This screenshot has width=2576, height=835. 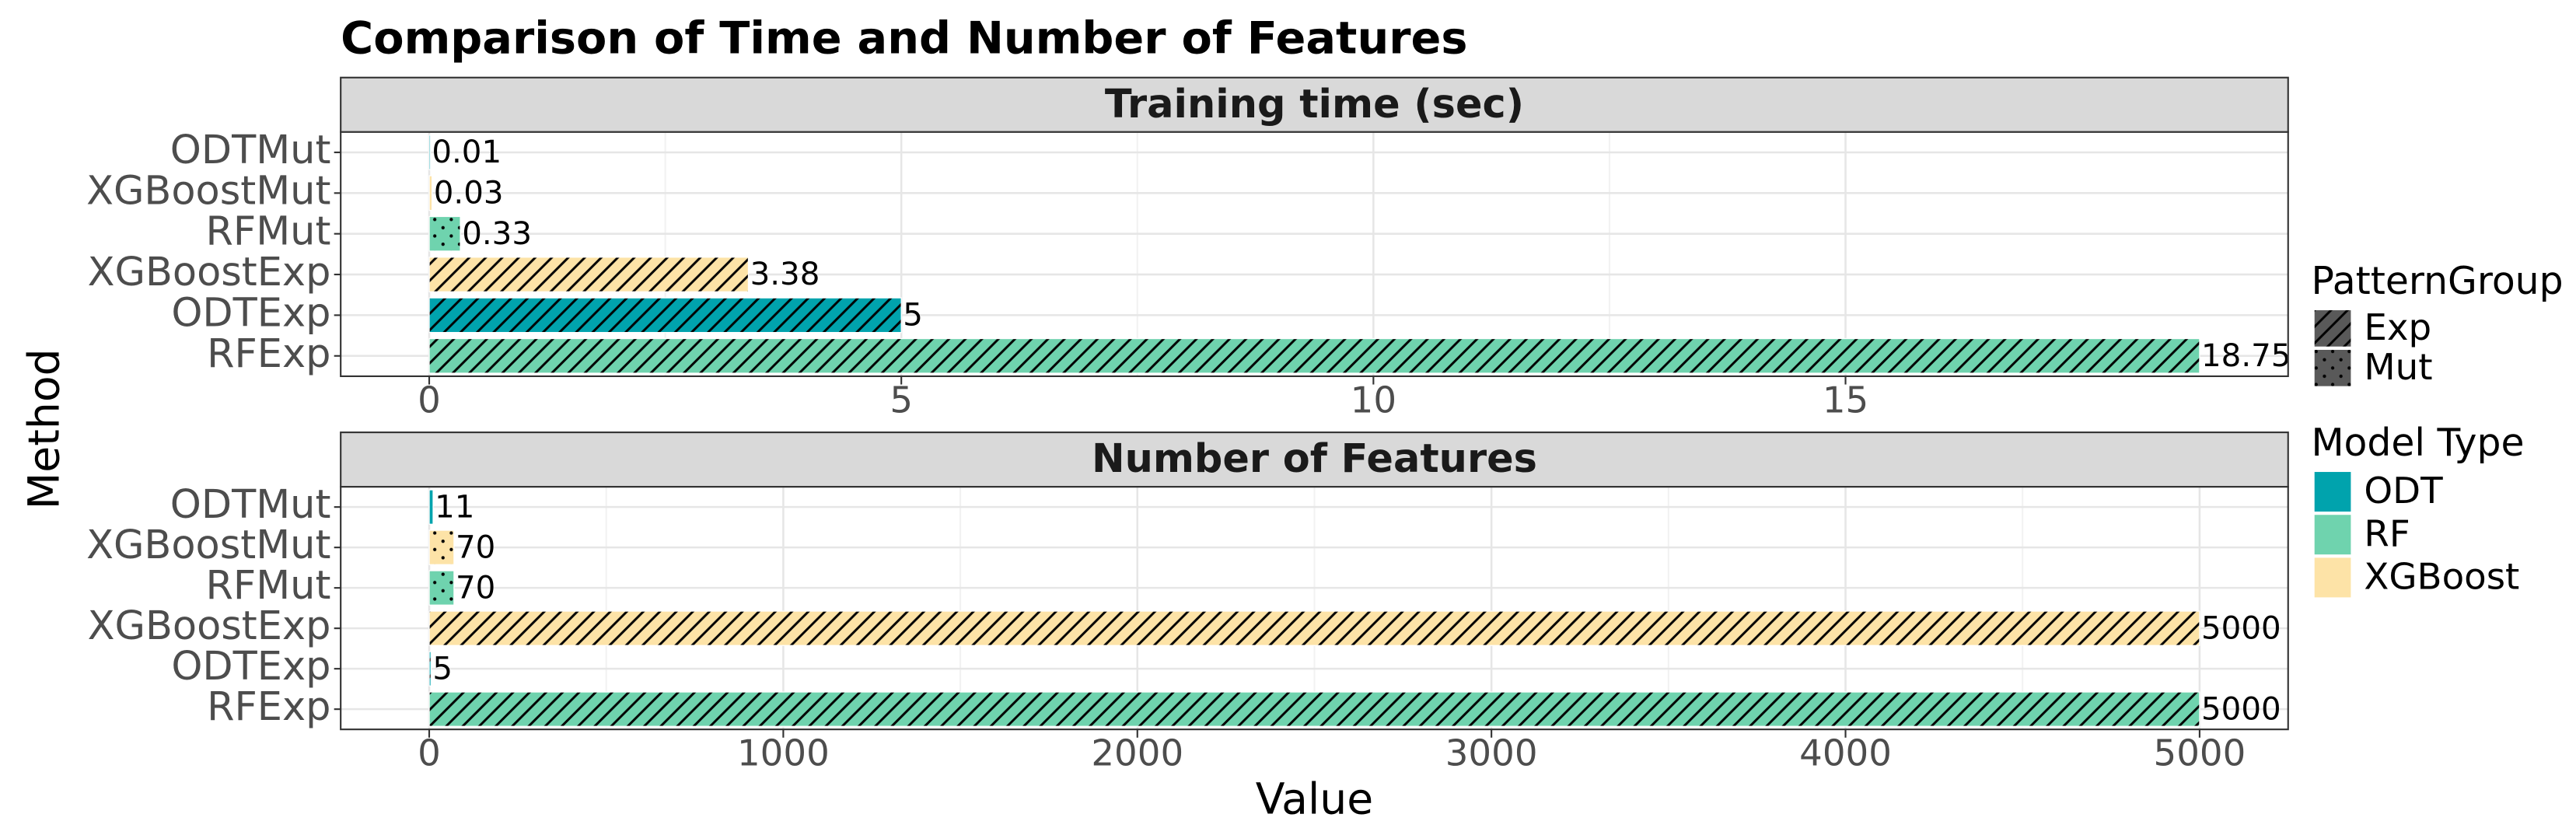 I want to click on legend-label: RF, so click(x=2387, y=534).